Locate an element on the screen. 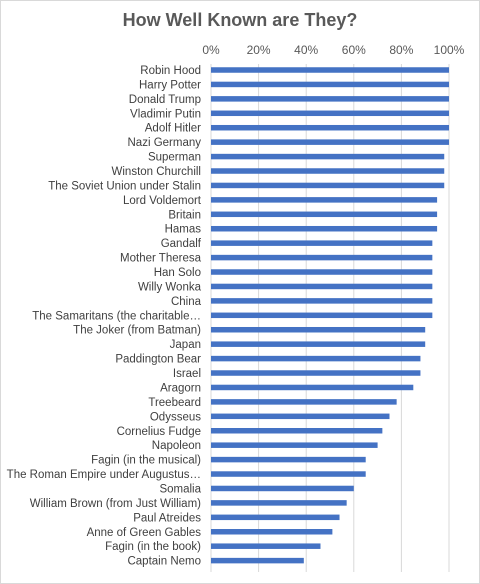 This screenshot has width=480, height=584. category-label: Nazi Germany is located at coordinates (165, 143).